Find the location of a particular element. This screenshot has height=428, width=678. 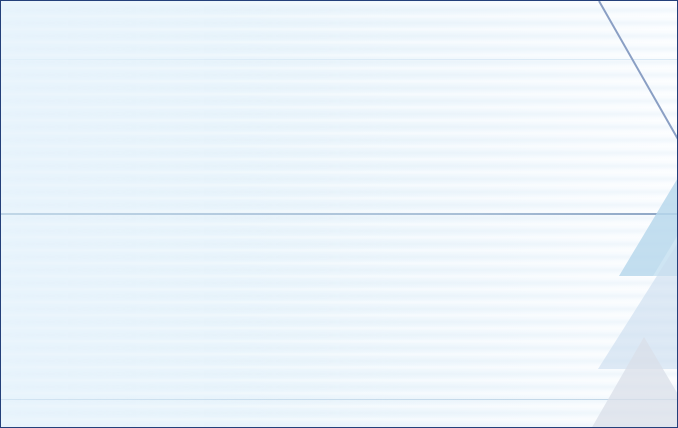

pale-triangle is located at coordinates (637, 306).